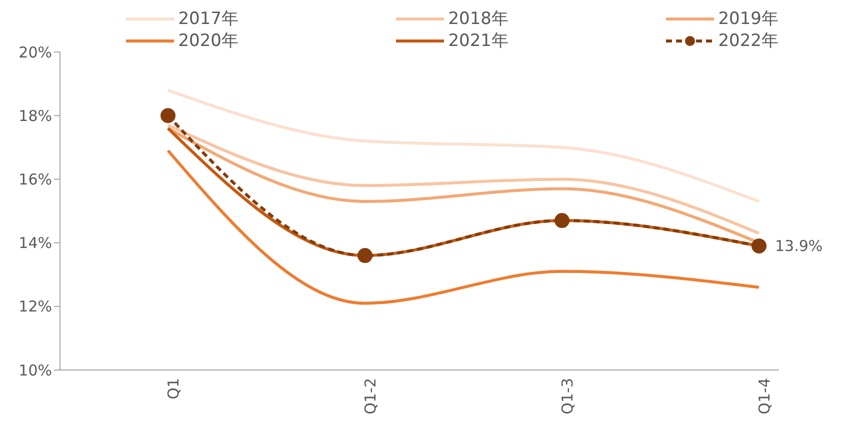  I want to click on y-tick-label: 18%, so click(35, 115).